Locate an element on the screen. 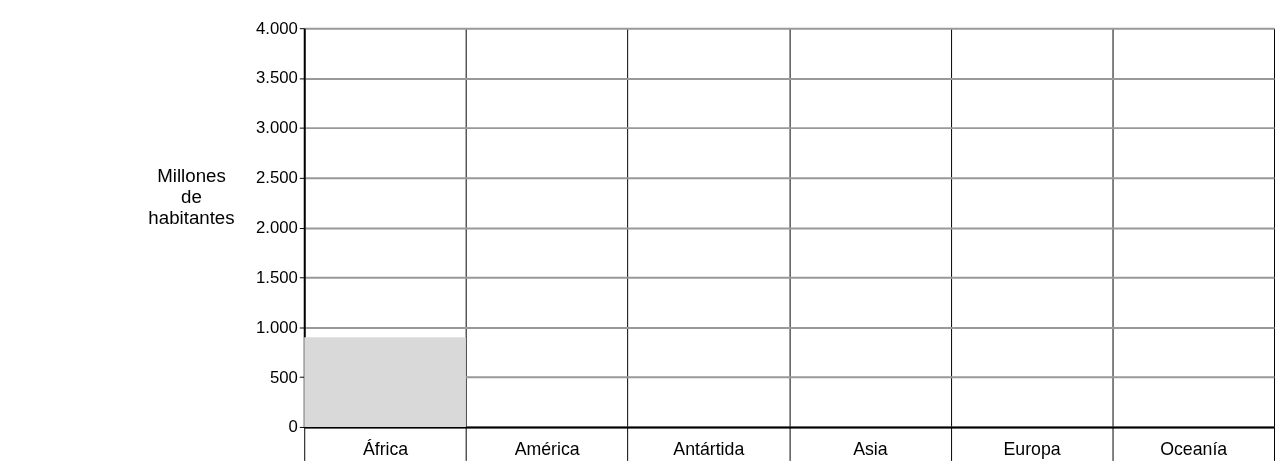  y-tick-label: 1.000 is located at coordinates (276, 327).